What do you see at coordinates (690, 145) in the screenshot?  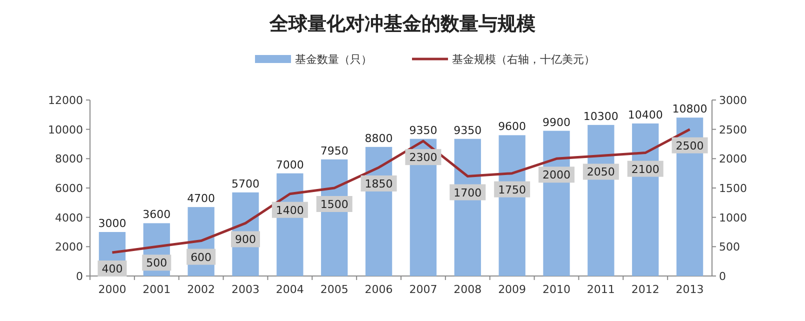 I see `data-label: 2500` at bounding box center [690, 145].